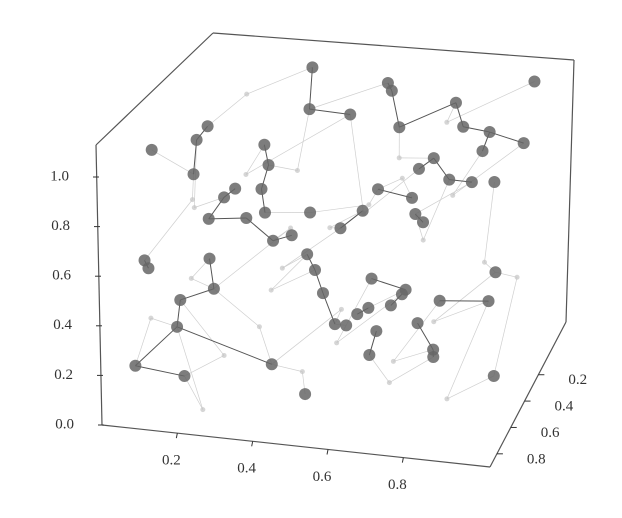 The height and width of the screenshot is (518, 622). What do you see at coordinates (322, 477) in the screenshot?
I see `x-tick-label: 0.6` at bounding box center [322, 477].